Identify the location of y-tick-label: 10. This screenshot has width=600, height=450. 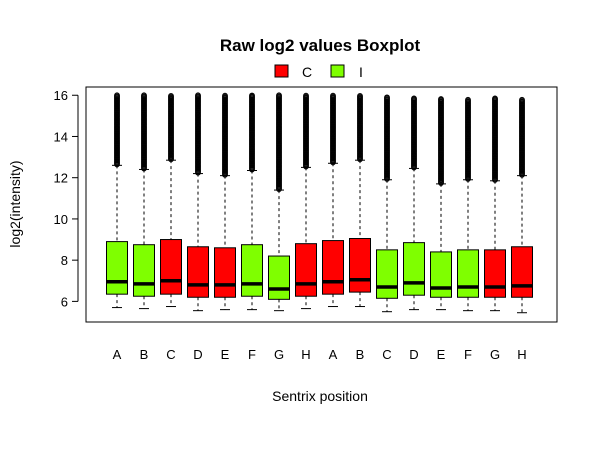
(61, 219).